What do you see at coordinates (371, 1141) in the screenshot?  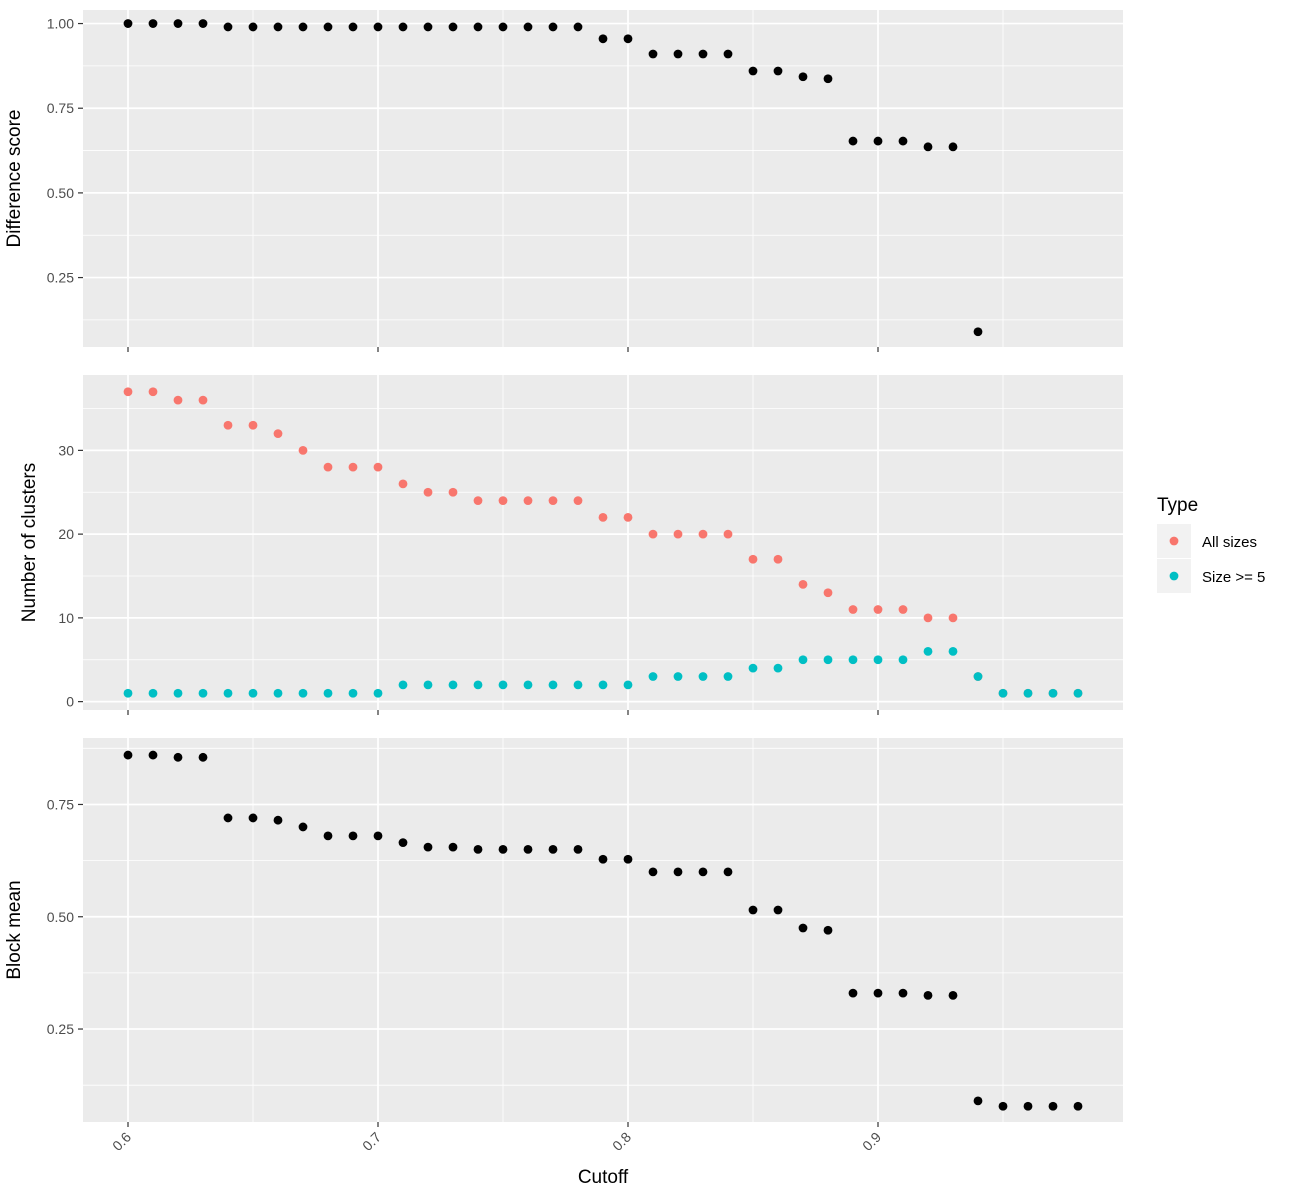 I see `x-tick-label: 0.7` at bounding box center [371, 1141].